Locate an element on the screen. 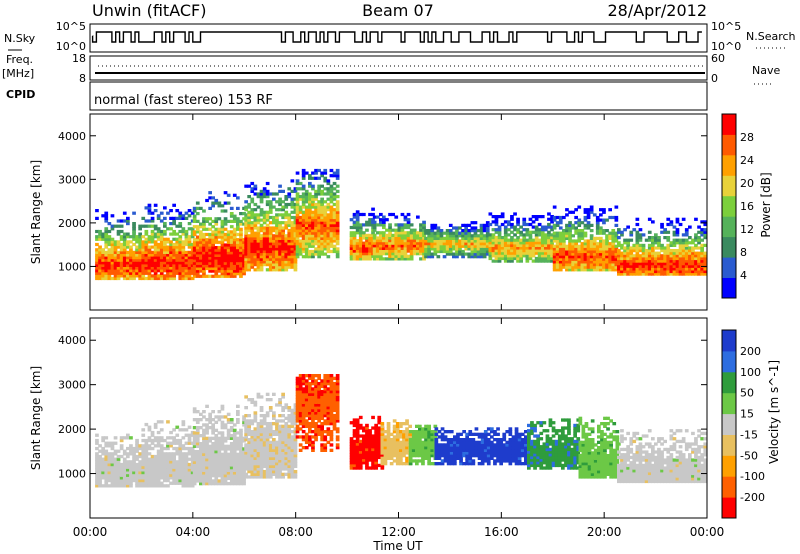 Image resolution: width=800 pixels, height=554 pixels. beam-title: Beam 07 is located at coordinates (398, 10).